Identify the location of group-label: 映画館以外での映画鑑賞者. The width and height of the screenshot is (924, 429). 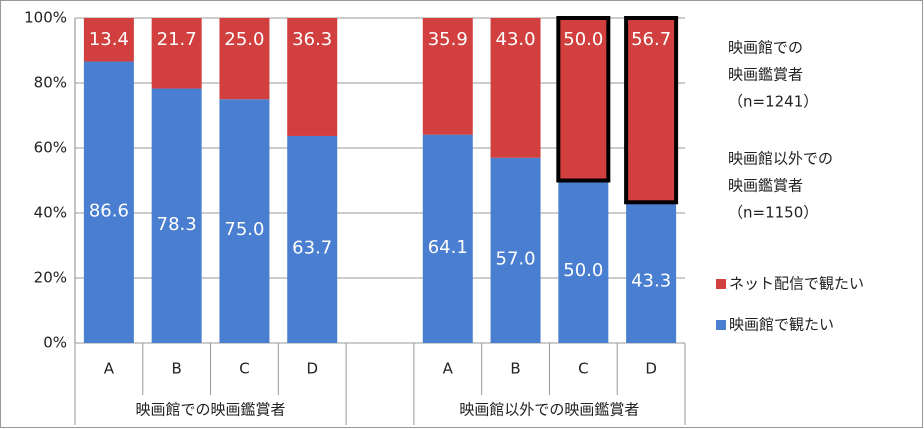
(549, 410).